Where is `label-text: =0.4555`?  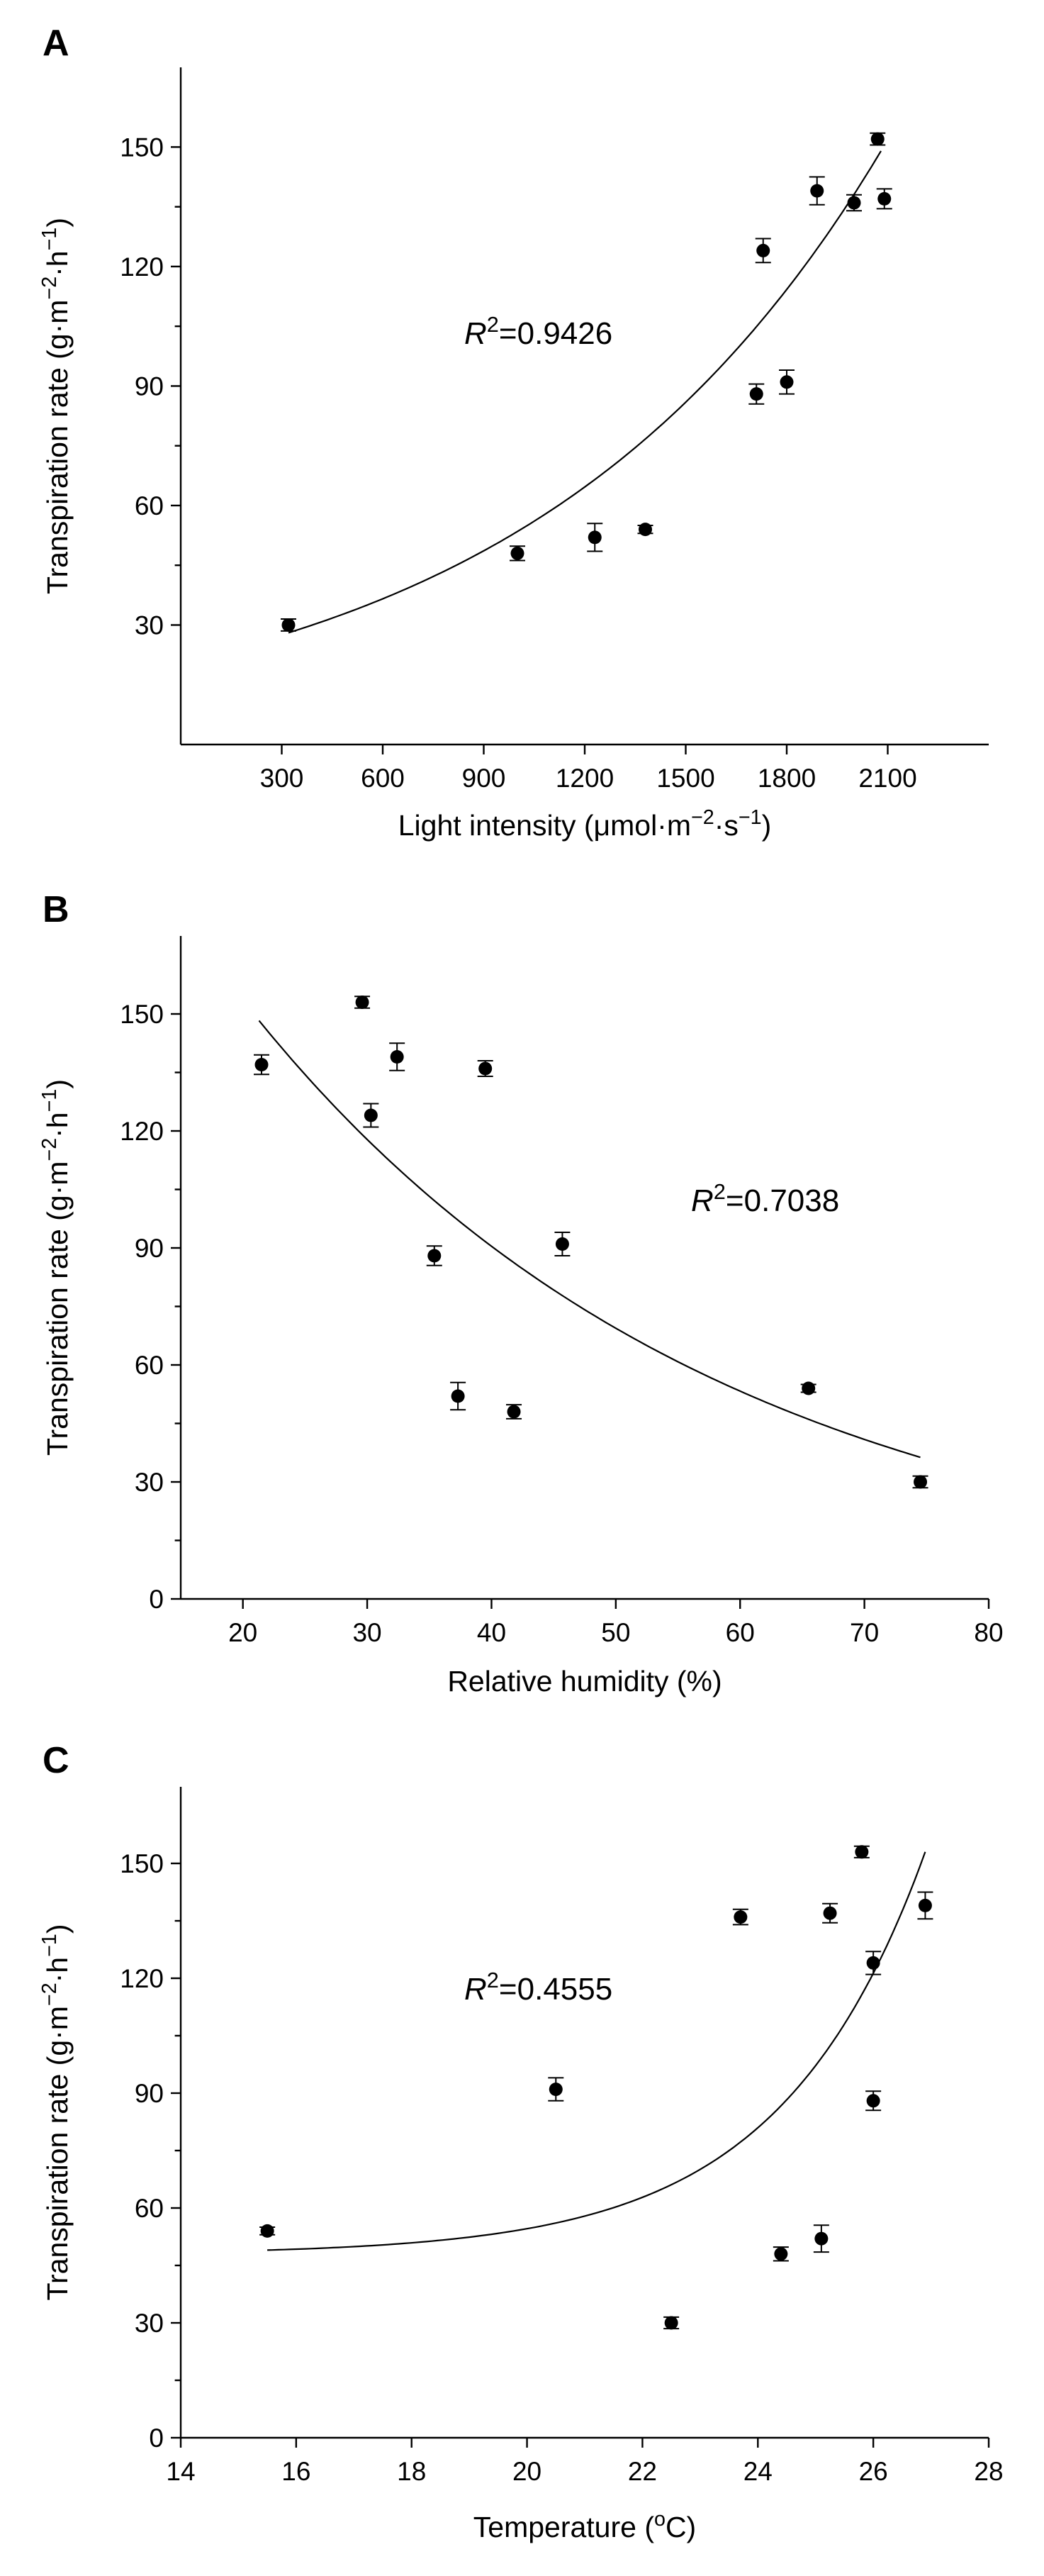 label-text: =0.4555 is located at coordinates (555, 1989).